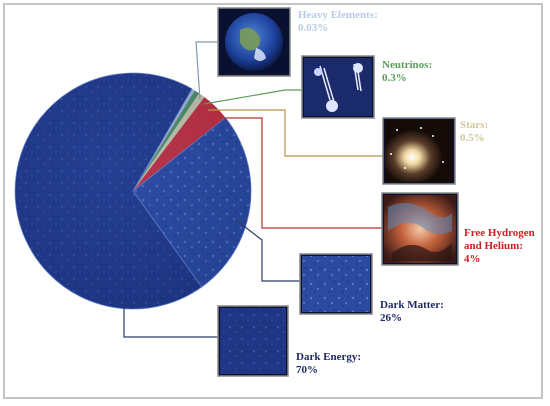 The width and height of the screenshot is (550, 406). Describe the element at coordinates (307, 370) in the screenshot. I see `slice-value-label: 70%` at that location.